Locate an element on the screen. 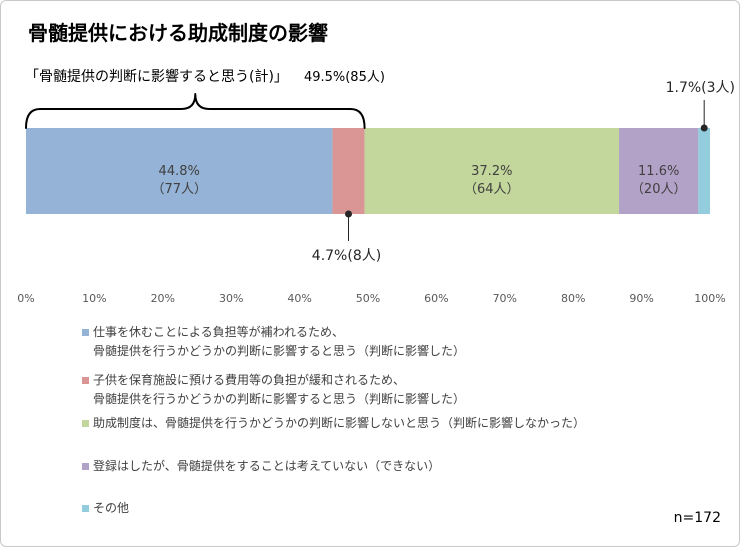  x-tick-label: 80% is located at coordinates (573, 298).